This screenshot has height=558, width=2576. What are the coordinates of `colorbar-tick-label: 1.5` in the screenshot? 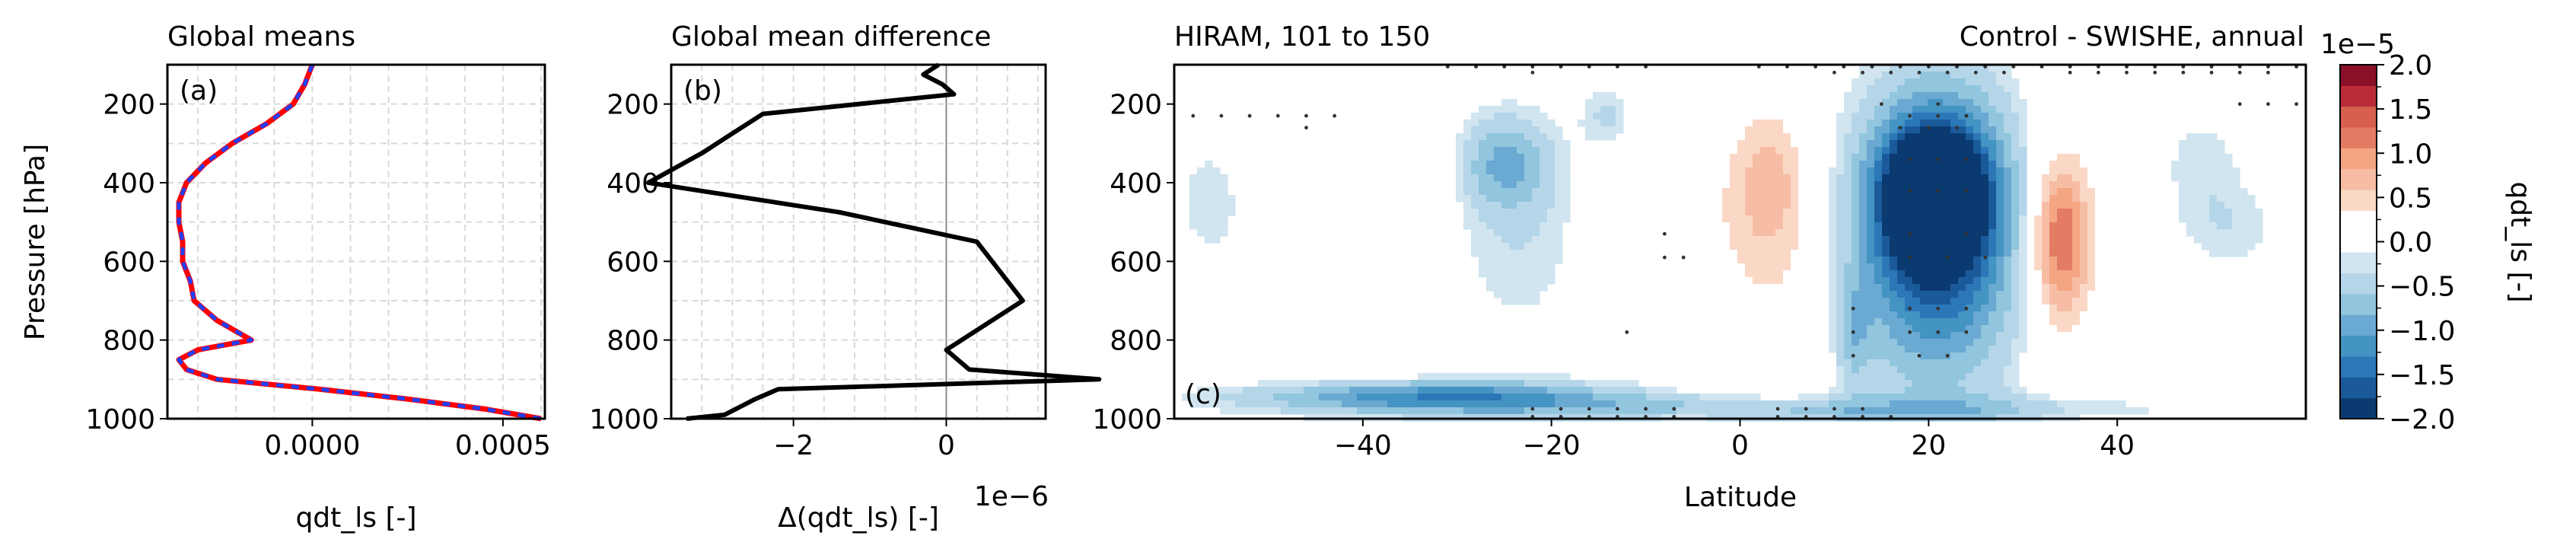 It's located at (2410, 110).